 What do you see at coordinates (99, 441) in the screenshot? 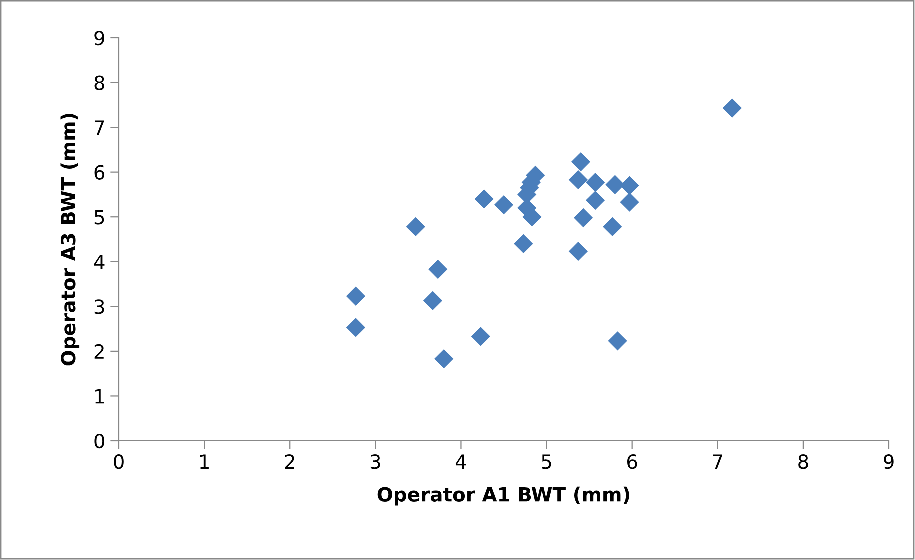
I see `y-tick-label: 0` at bounding box center [99, 441].